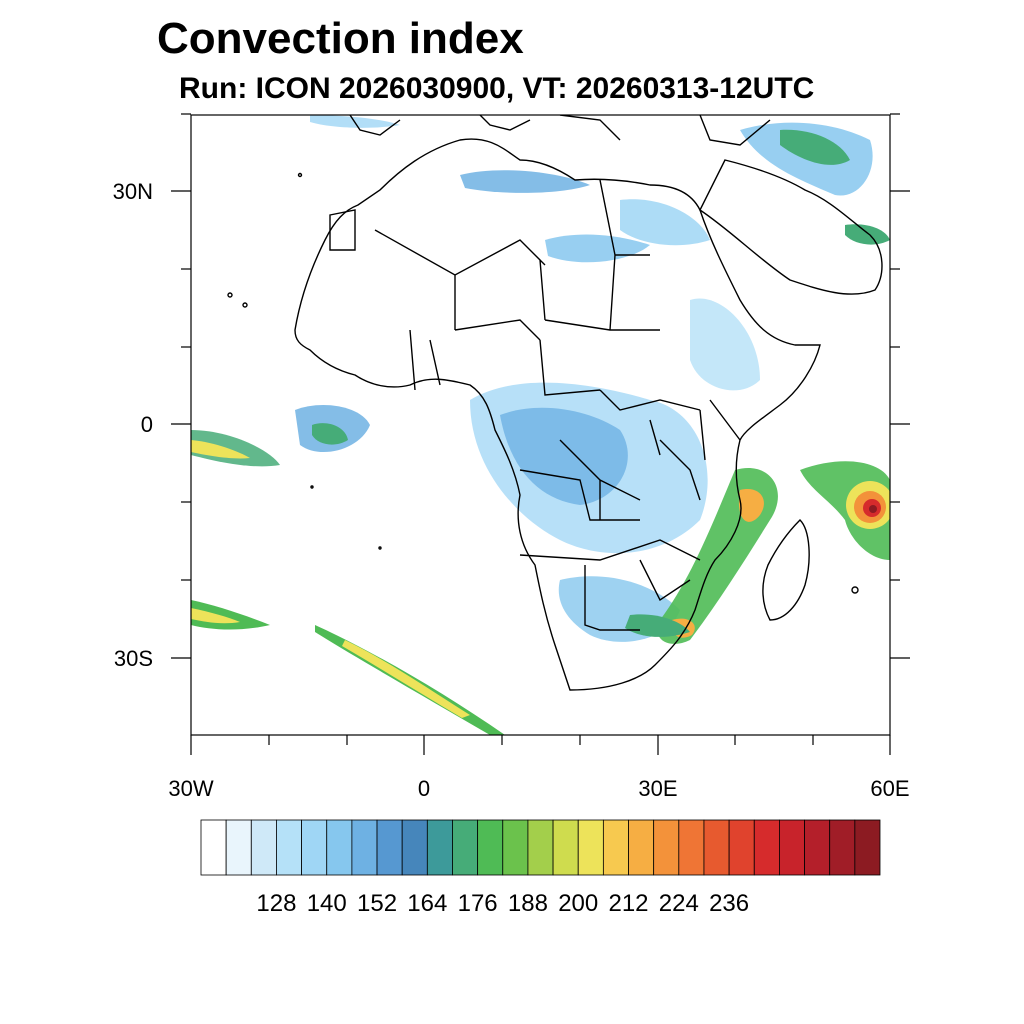 The width and height of the screenshot is (1024, 1024). Describe the element at coordinates (889, 788) in the screenshot. I see `x-label-60e: 60E` at that location.